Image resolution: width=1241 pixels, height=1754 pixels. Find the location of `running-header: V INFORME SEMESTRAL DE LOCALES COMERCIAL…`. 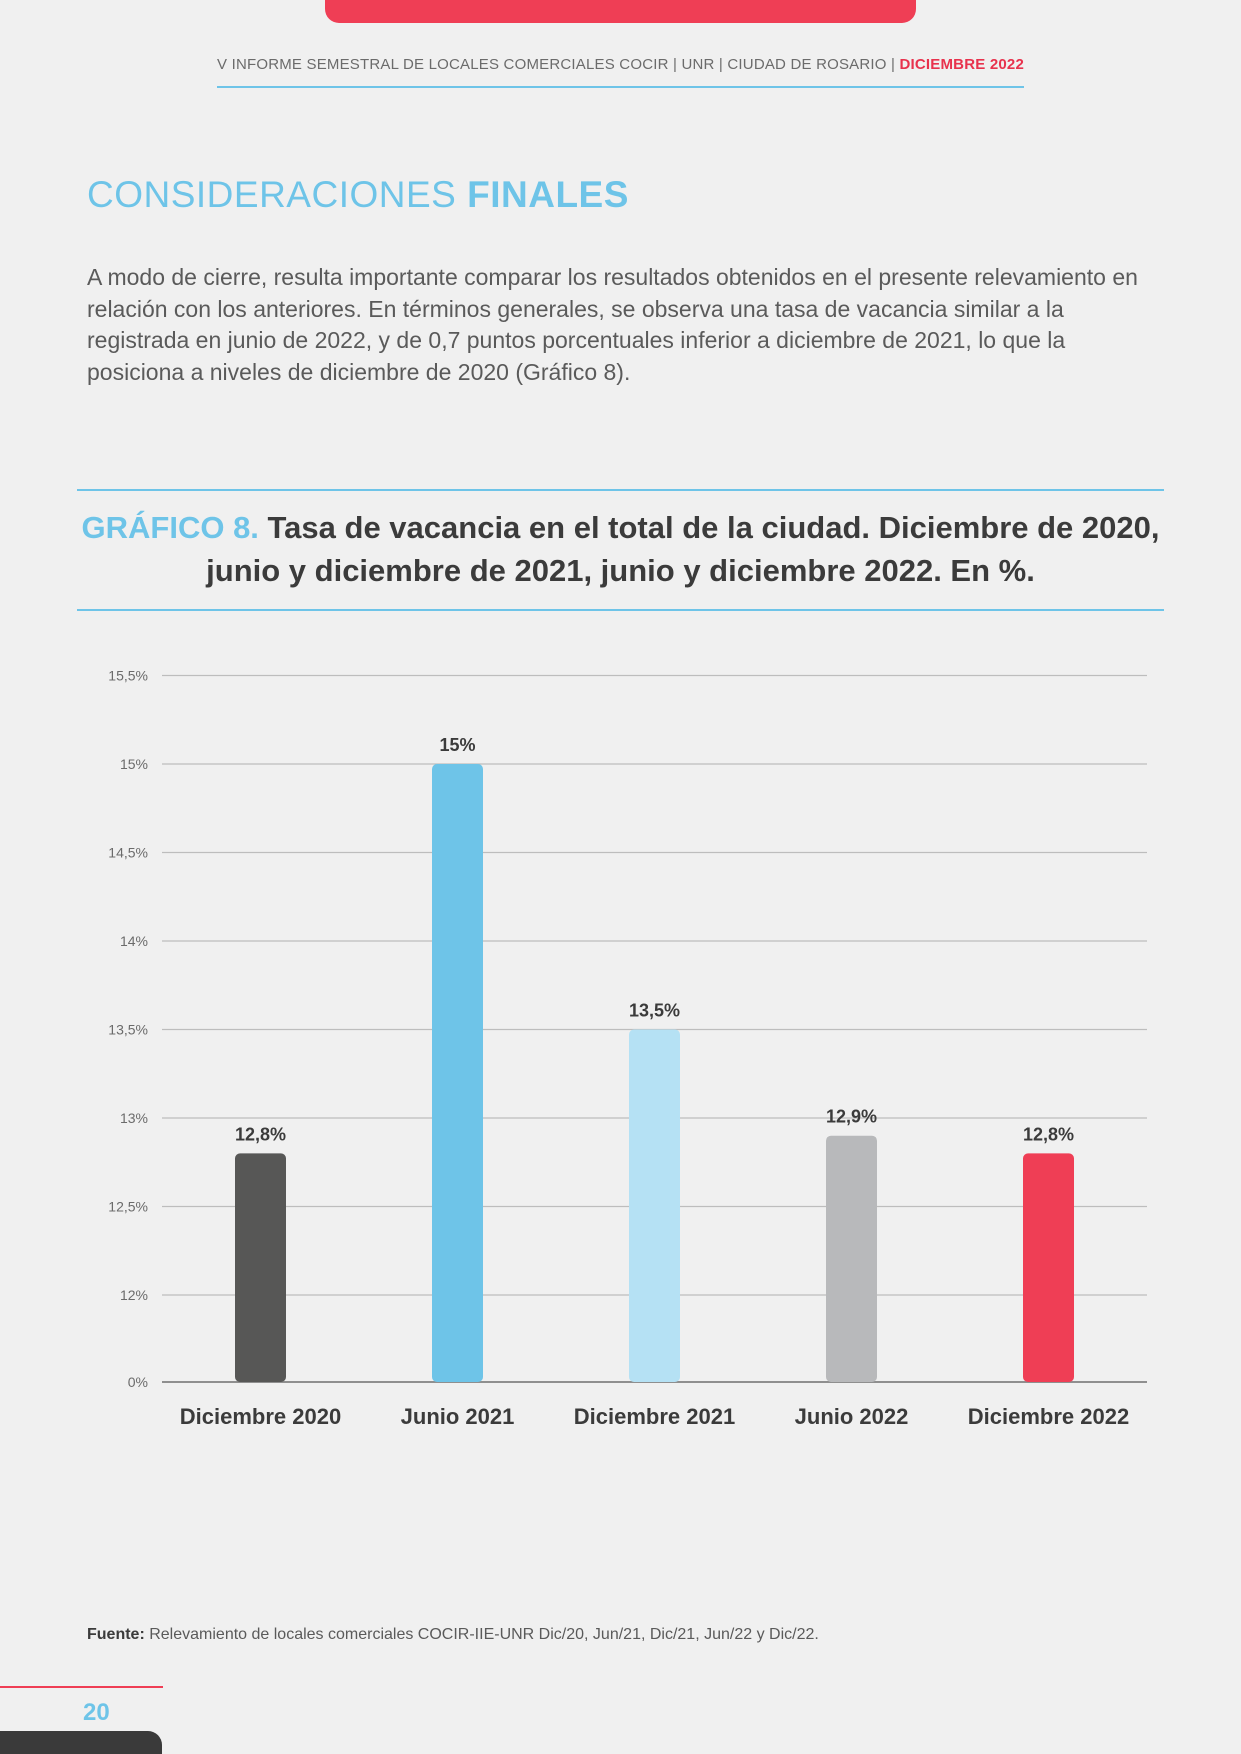

running-header: V INFORME SEMESTRAL DE LOCALES COMERCIAL… is located at coordinates (620, 64).